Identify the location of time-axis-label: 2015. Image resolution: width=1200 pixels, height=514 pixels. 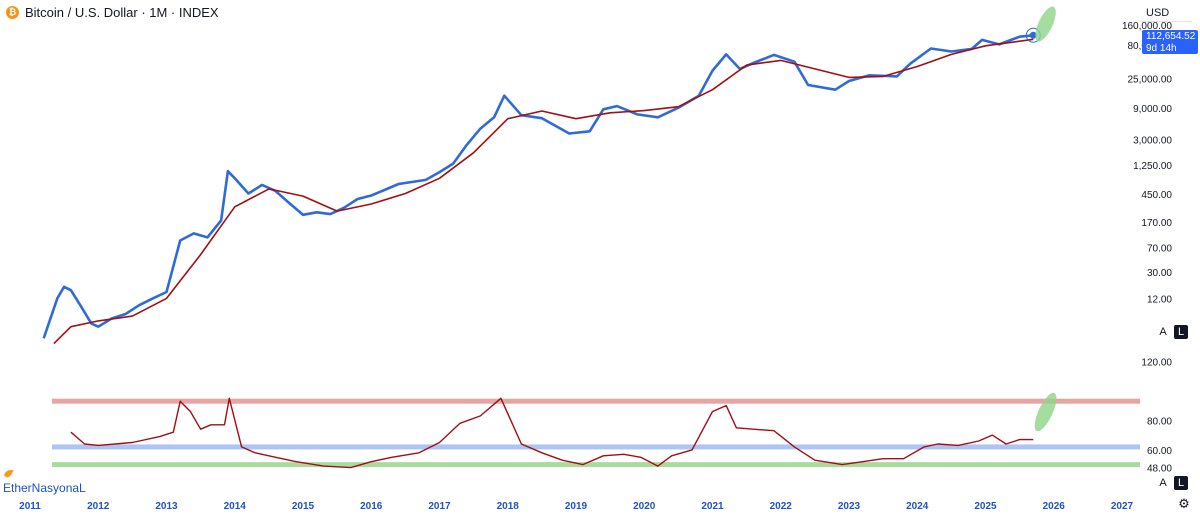
(303, 506).